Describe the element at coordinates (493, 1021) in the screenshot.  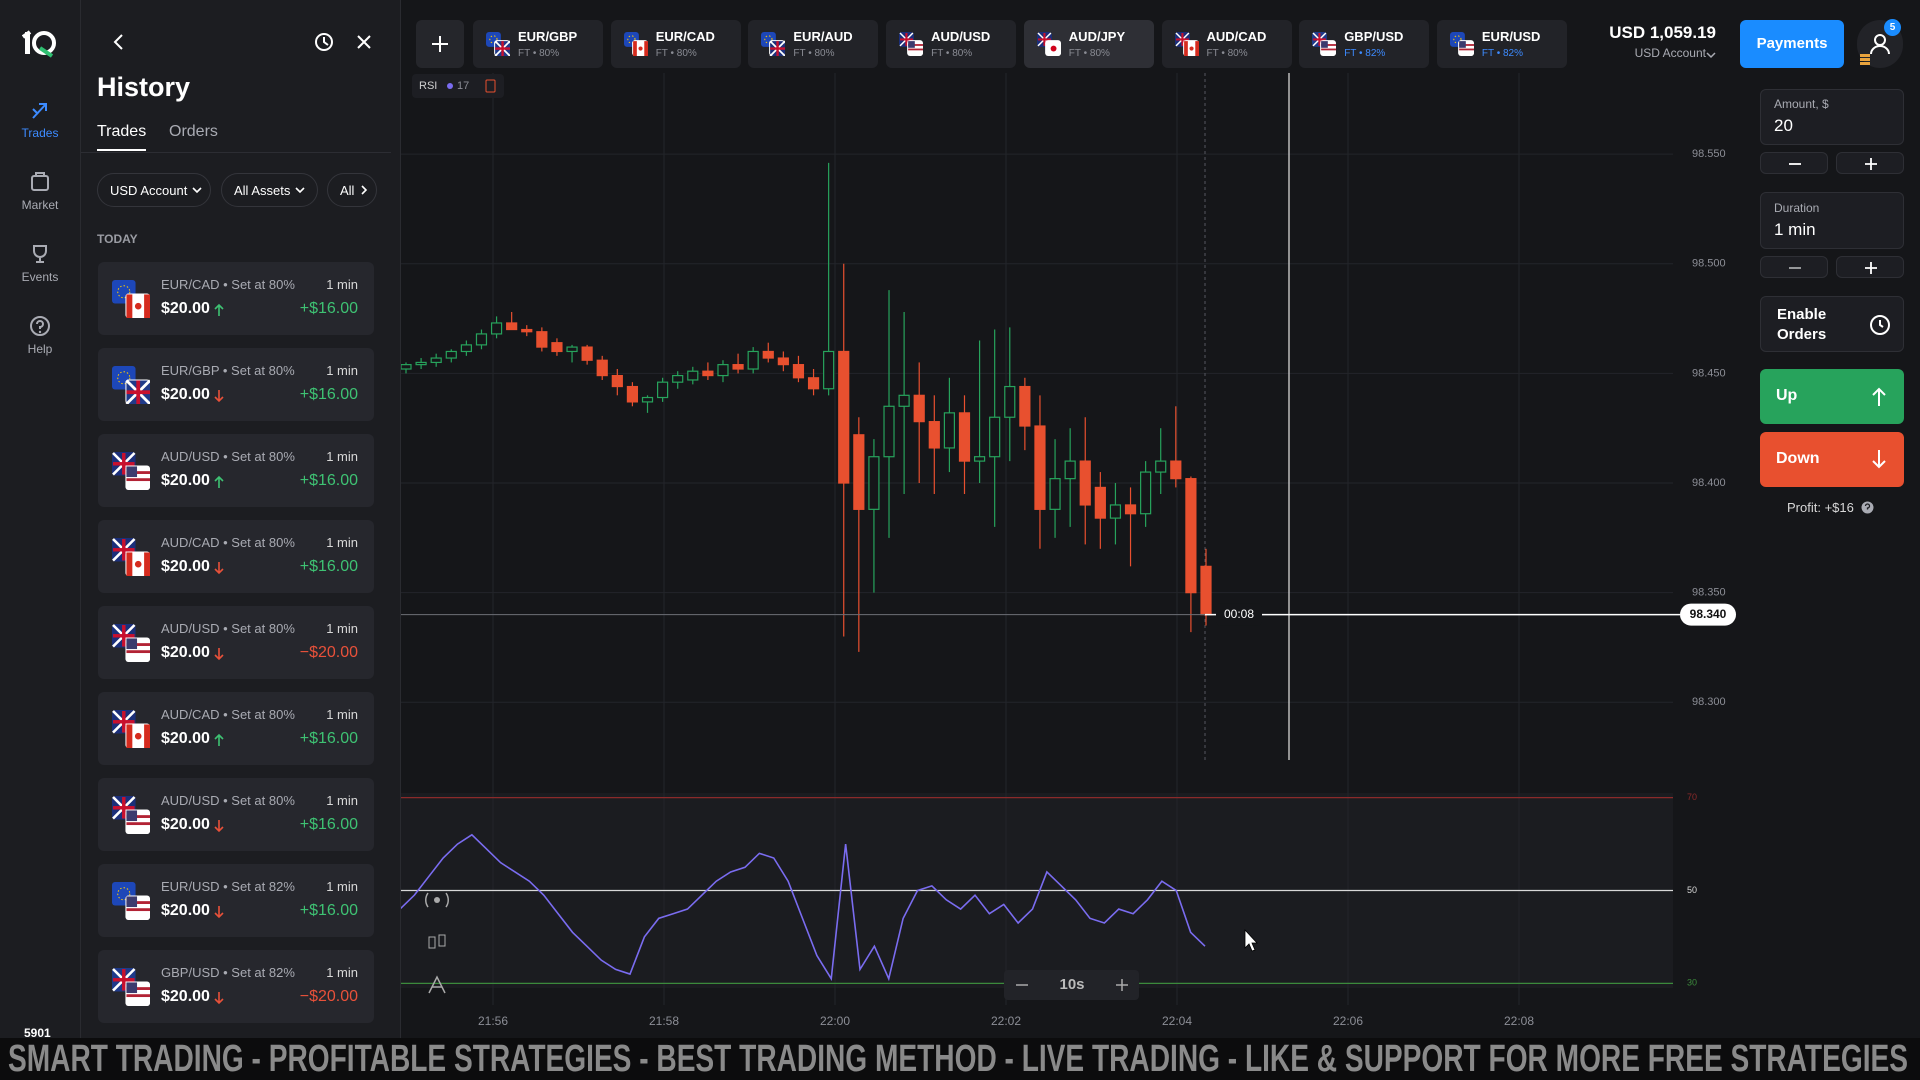
I see `x-tick-label: 21:56` at that location.